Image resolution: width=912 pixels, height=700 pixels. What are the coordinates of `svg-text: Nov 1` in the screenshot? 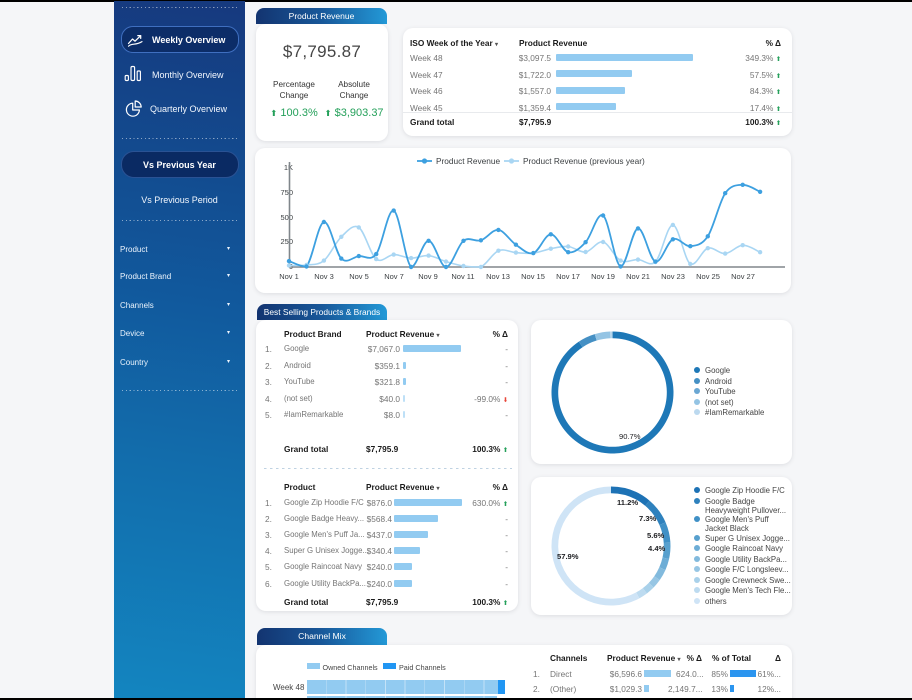 It's located at (289, 276).